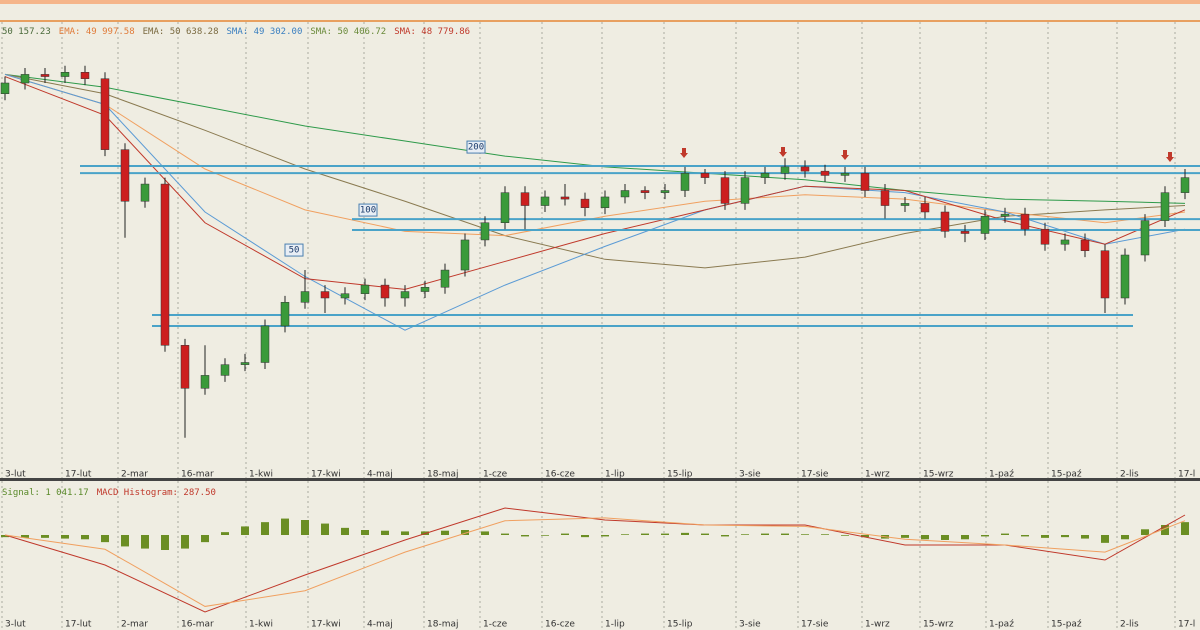 The height and width of the screenshot is (630, 1200). I want to click on x-tick-label: 17-sie, so click(815, 475).